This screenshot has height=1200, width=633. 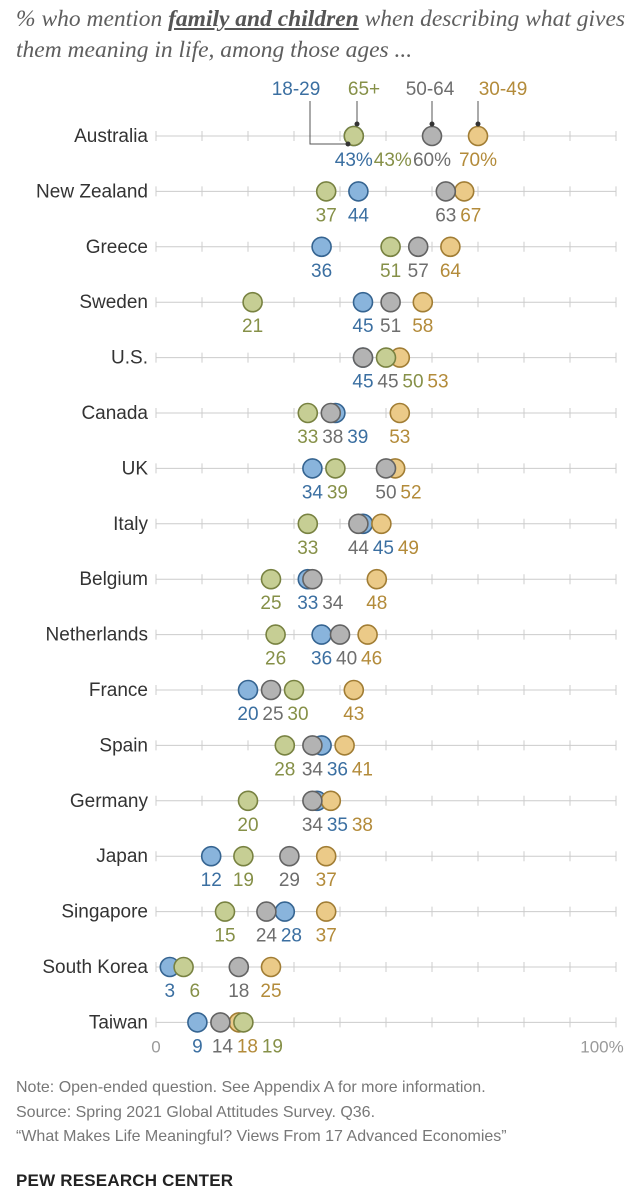 I want to click on value-label-australia-65-: 43%, so click(x=393, y=160).